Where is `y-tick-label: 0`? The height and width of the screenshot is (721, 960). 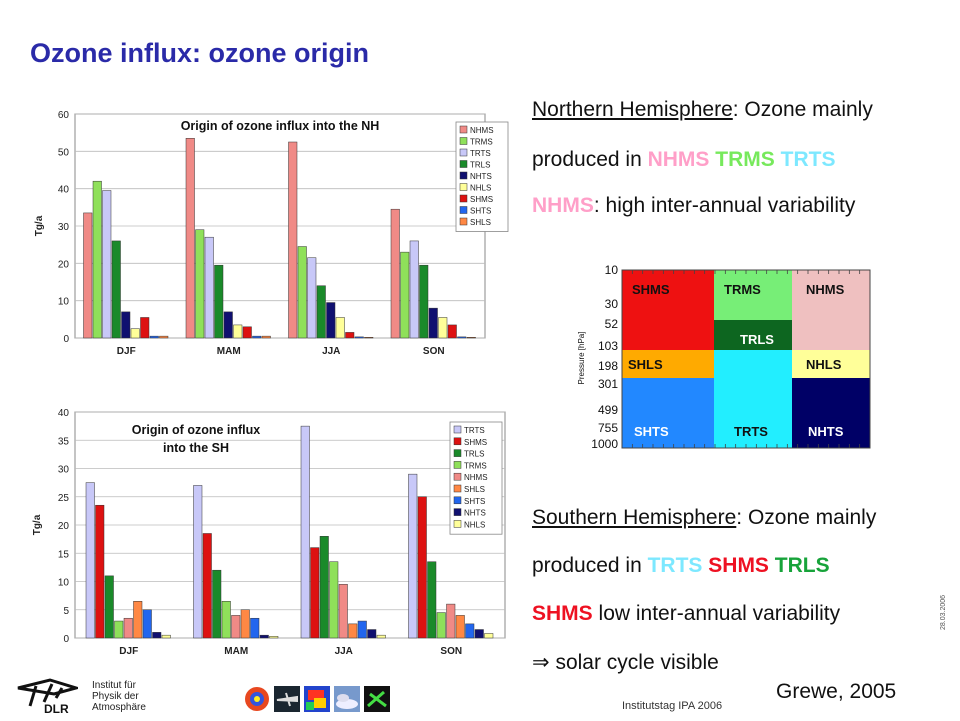 y-tick-label: 0 is located at coordinates (66, 339).